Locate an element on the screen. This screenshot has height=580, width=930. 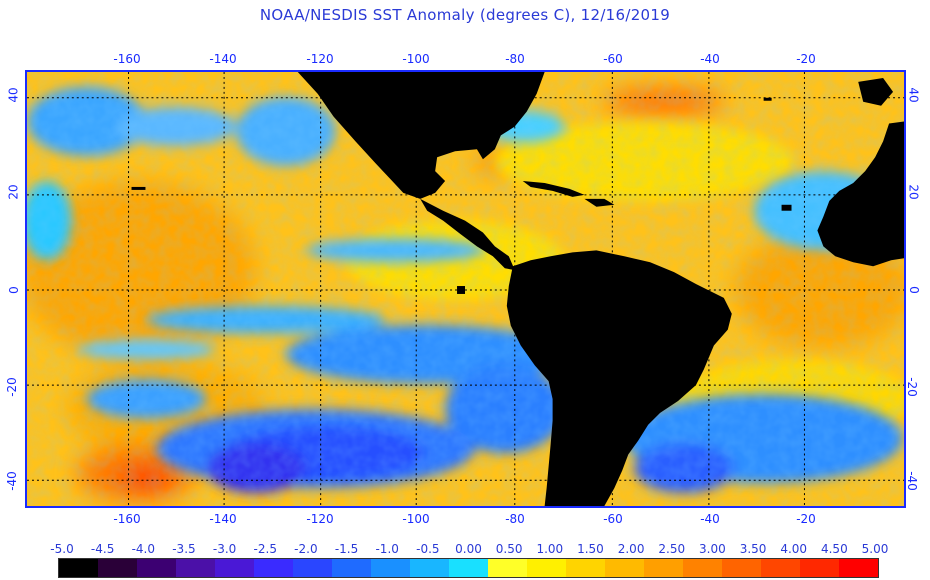
legend-label: -2.5 is located at coordinates (265, 549).